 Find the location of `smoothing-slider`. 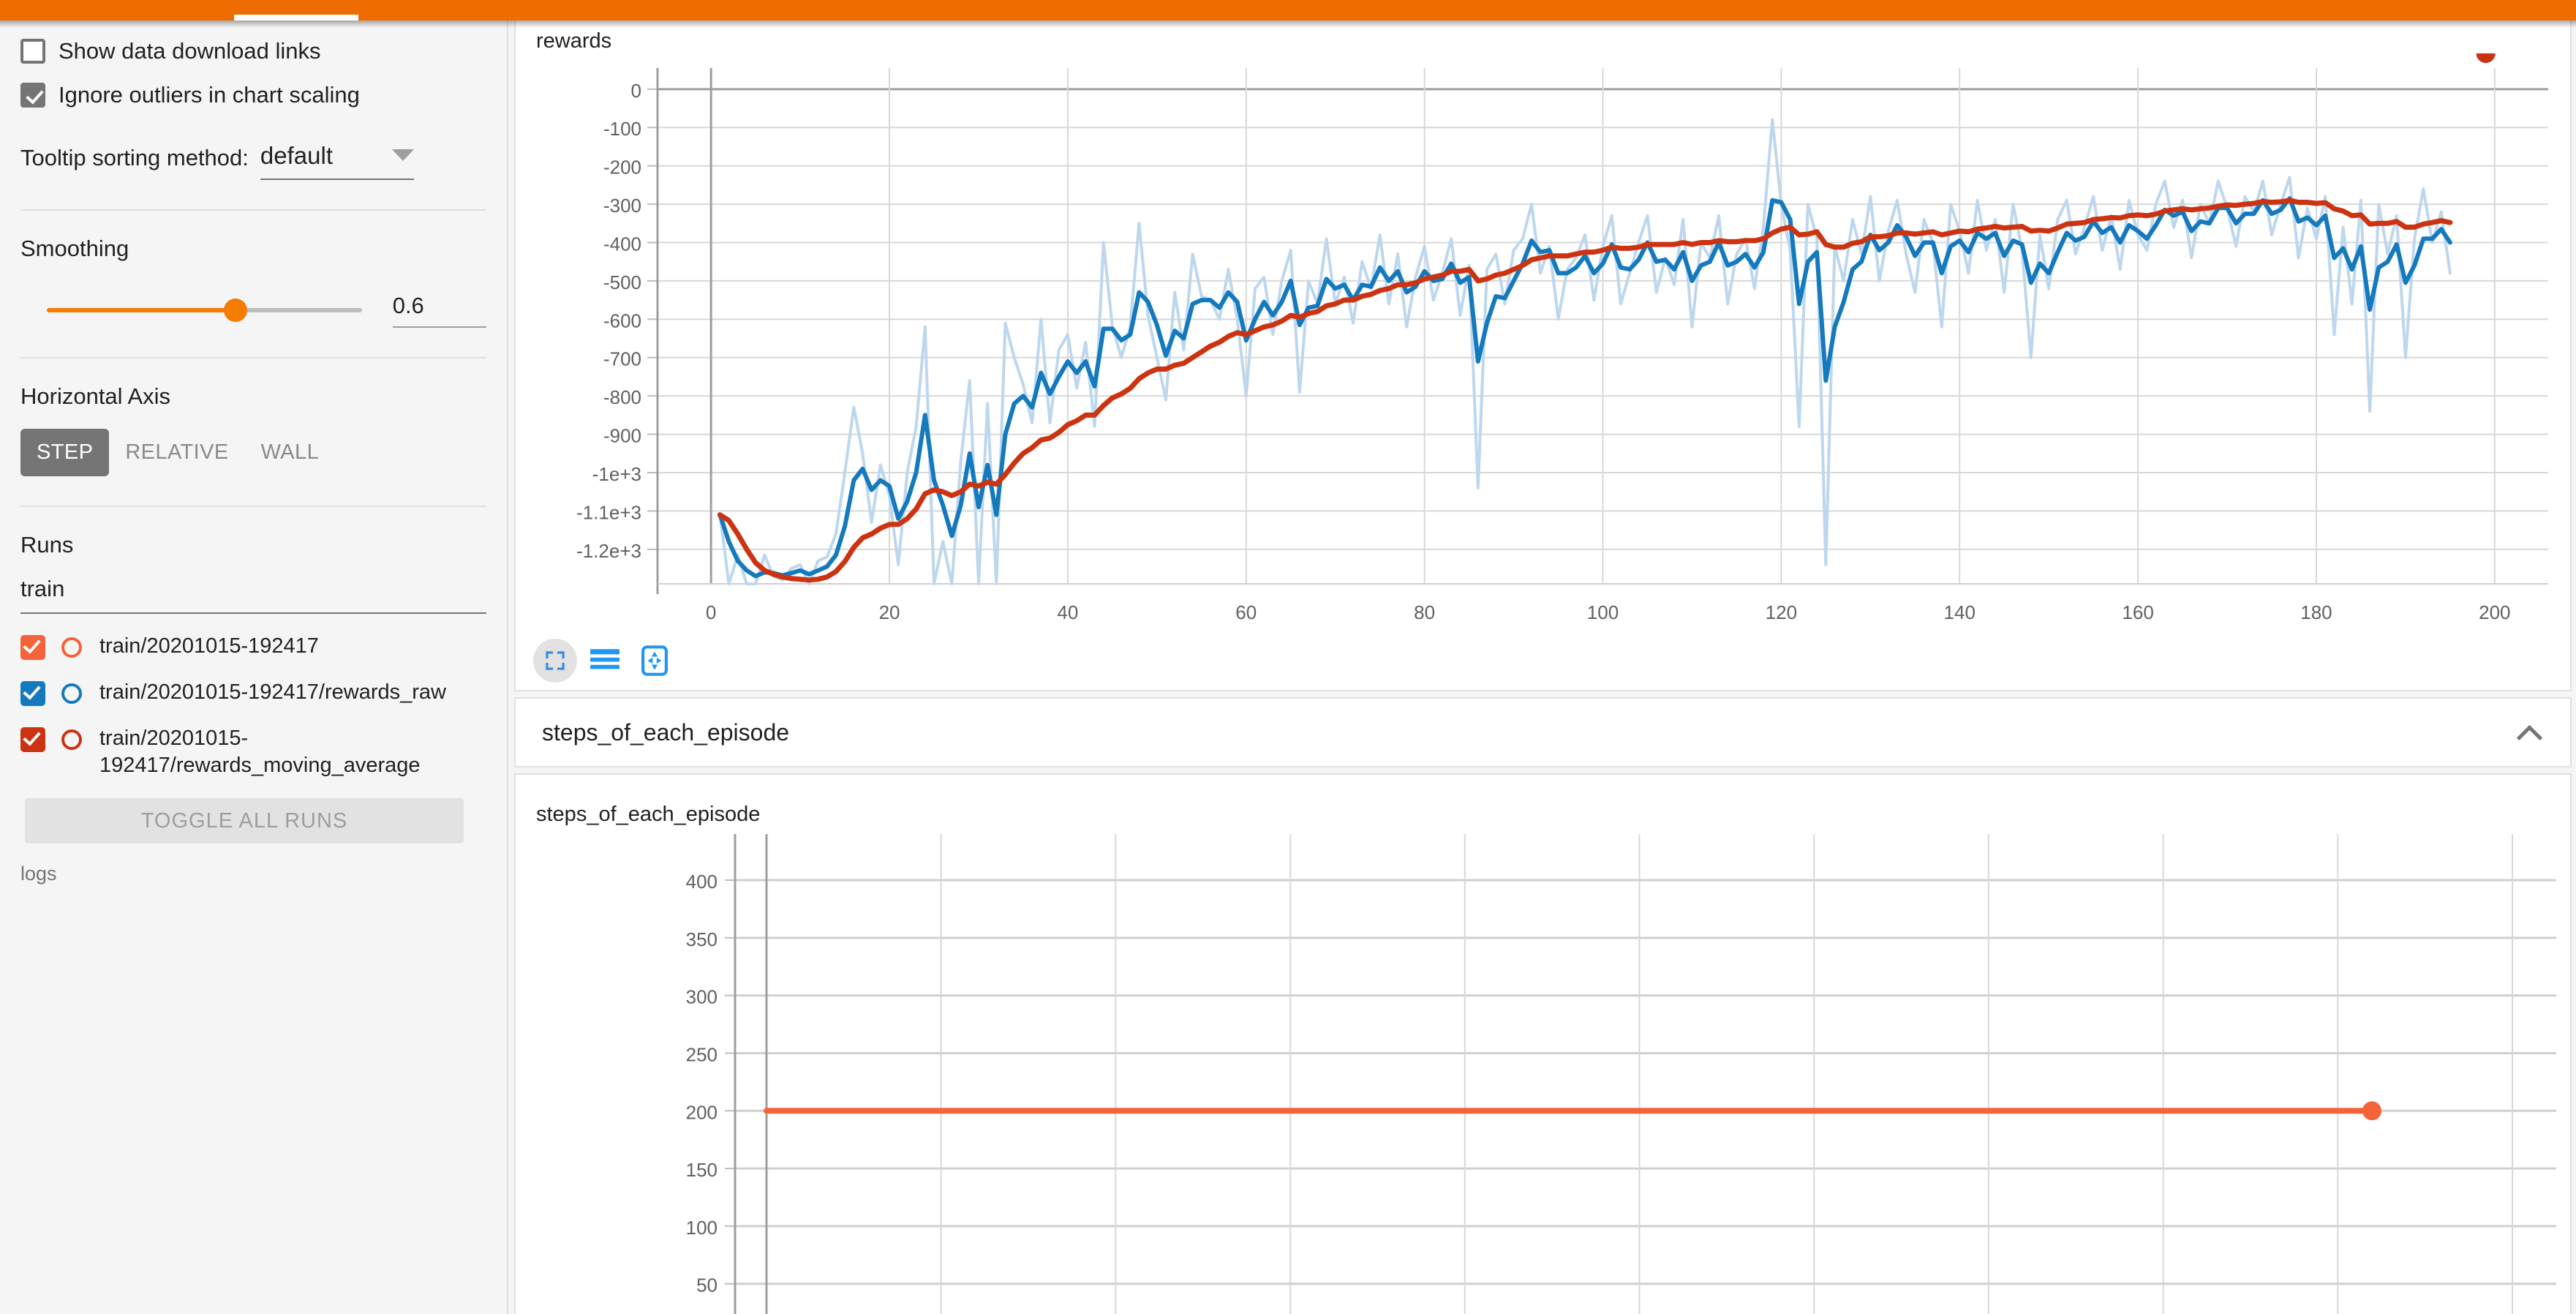

smoothing-slider is located at coordinates (204, 310).